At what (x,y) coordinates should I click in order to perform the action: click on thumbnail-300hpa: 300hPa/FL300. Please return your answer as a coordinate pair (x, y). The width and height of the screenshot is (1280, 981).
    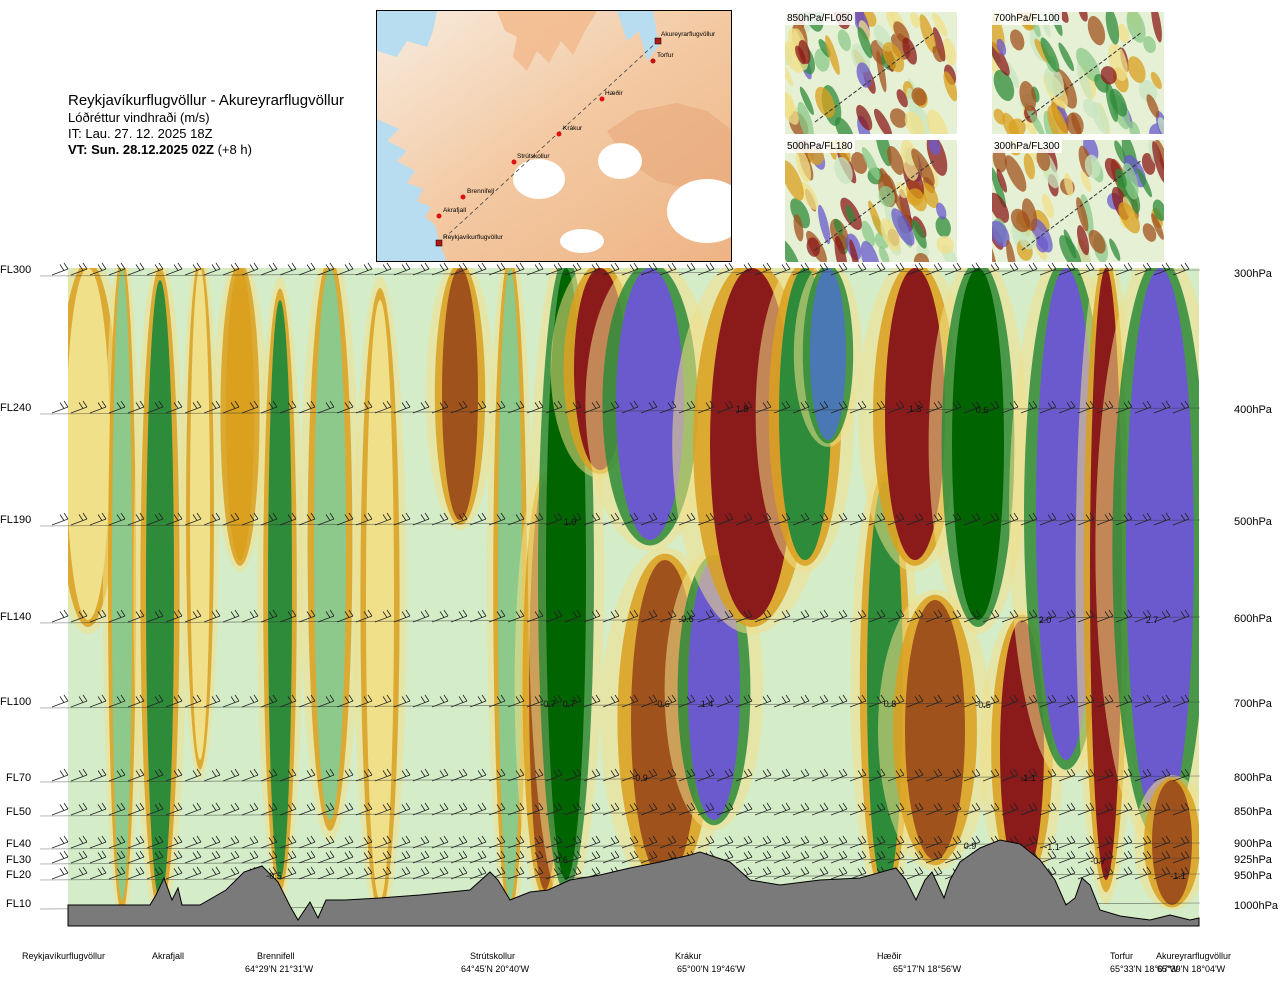
    Looking at the image, I should click on (1078, 201).